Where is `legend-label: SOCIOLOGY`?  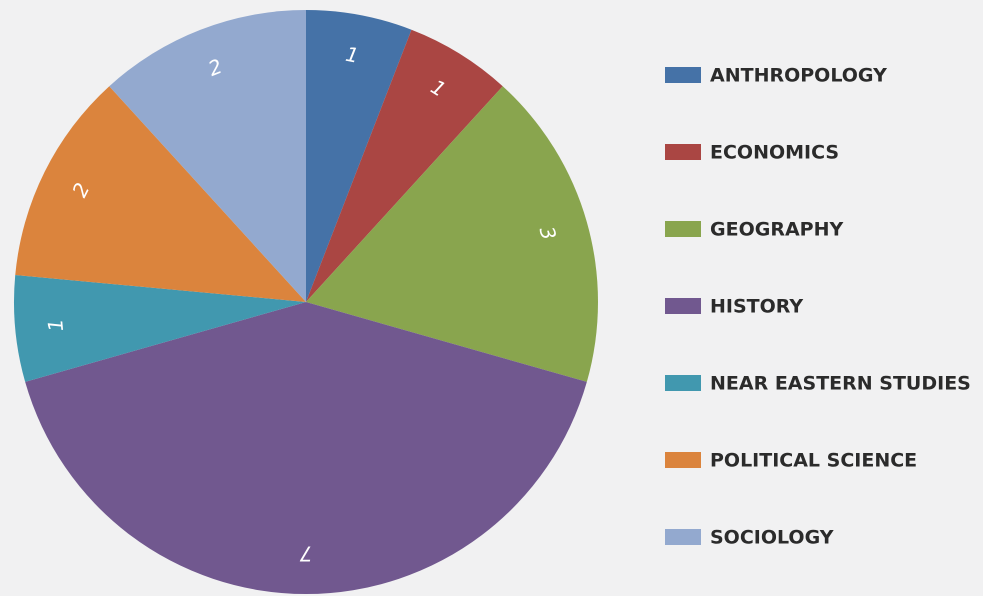
legend-label: SOCIOLOGY is located at coordinates (772, 538).